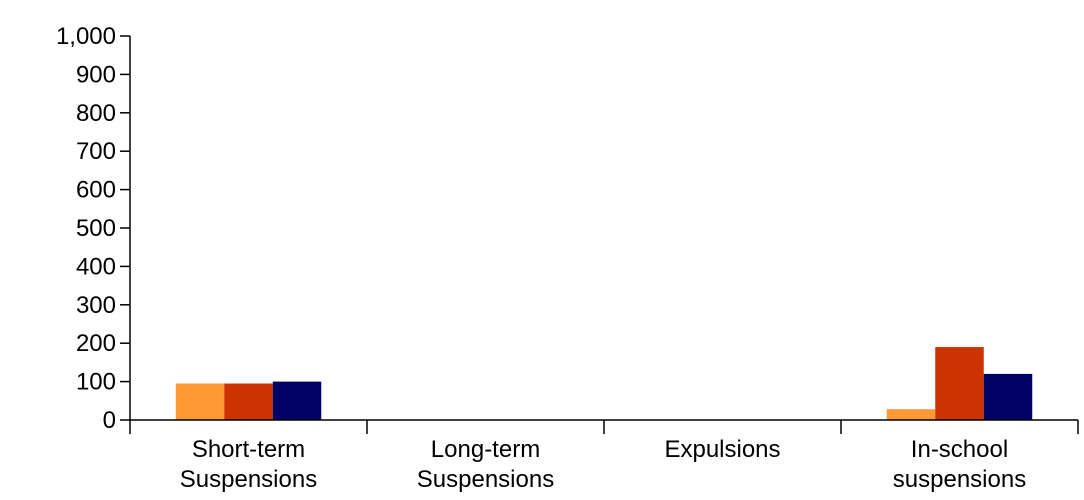  I want to click on x-category-label-3-line0: In-school, so click(959, 449).